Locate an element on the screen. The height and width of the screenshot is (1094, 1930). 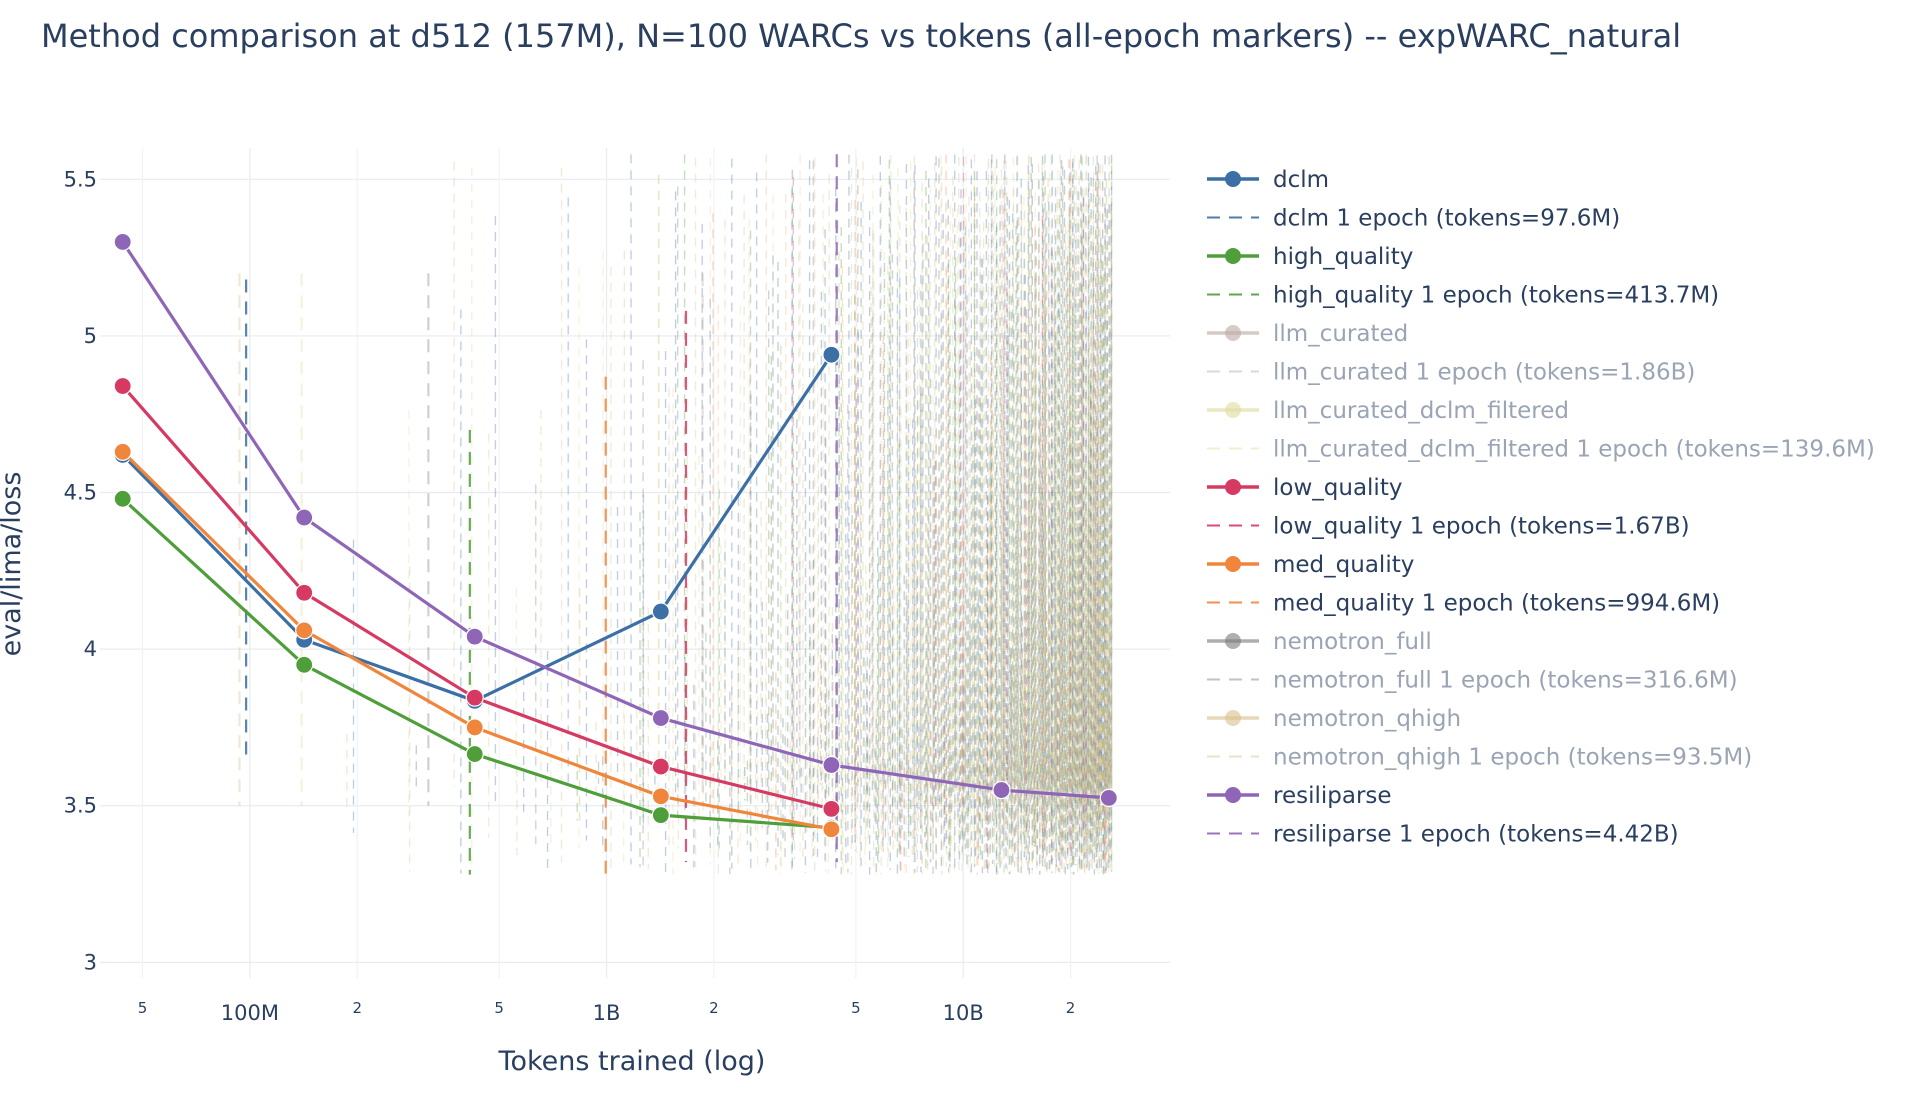
y-tick-label: 5 is located at coordinates (90, 336).